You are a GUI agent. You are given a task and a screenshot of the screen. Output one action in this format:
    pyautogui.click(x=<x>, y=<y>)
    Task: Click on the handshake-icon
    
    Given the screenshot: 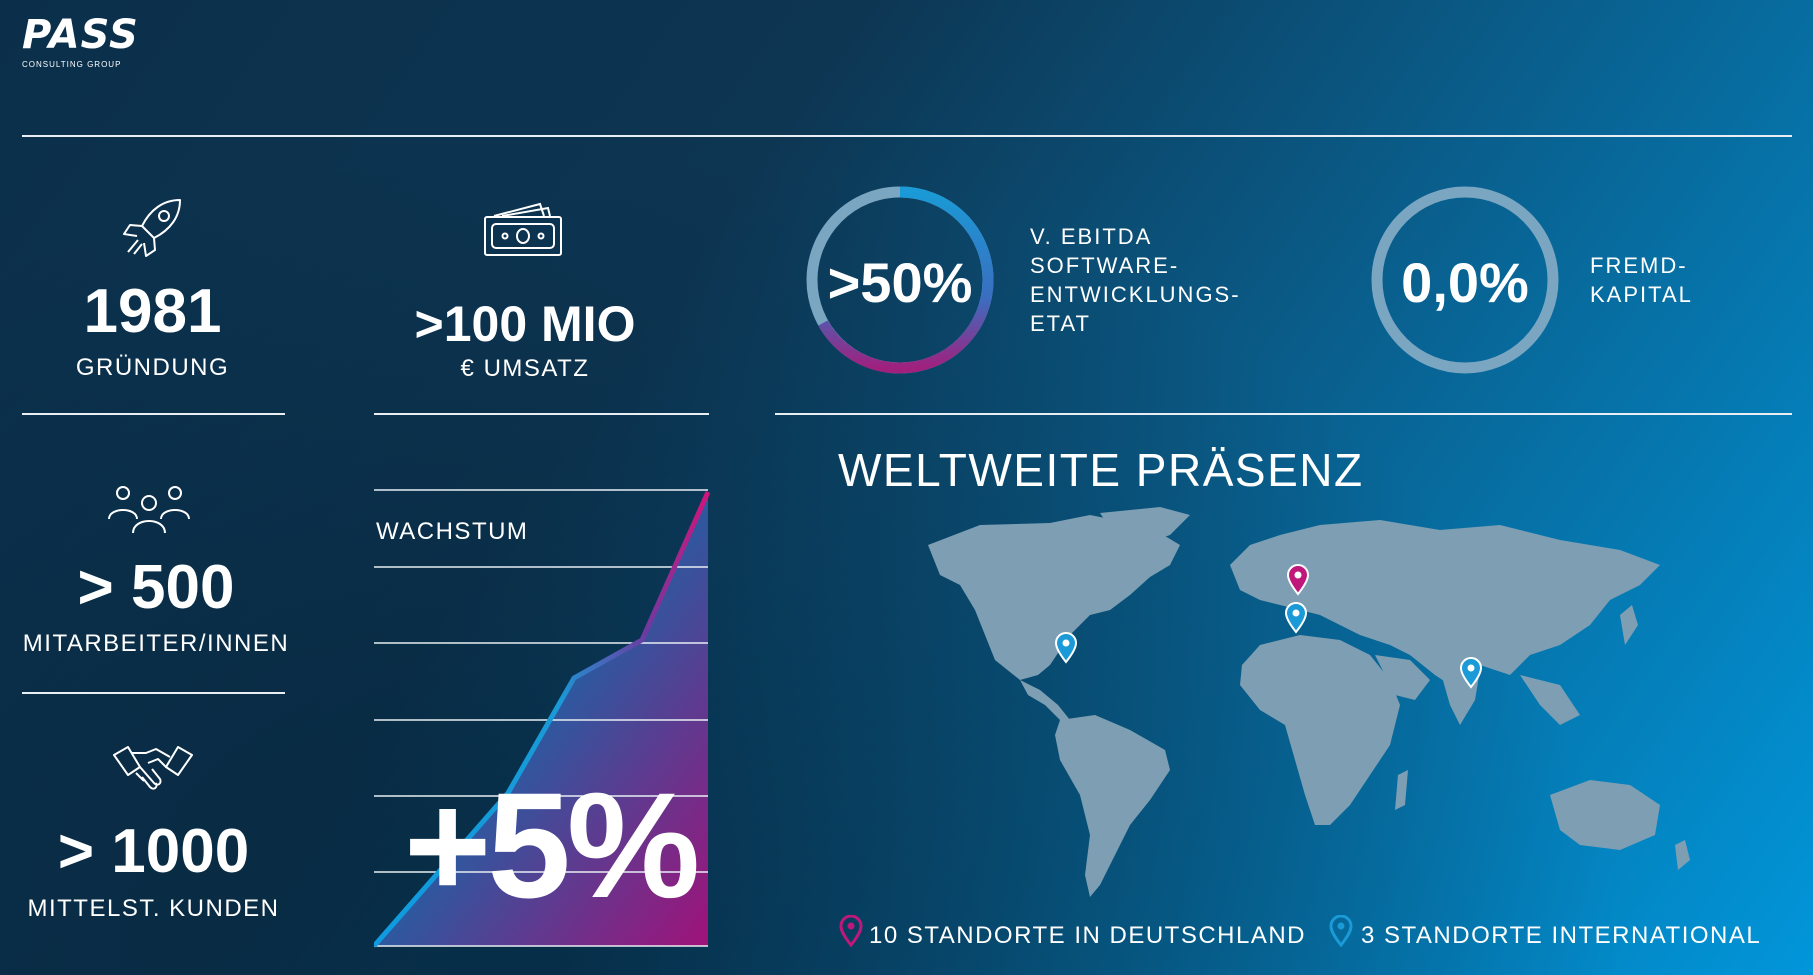 What is the action you would take?
    pyautogui.click(x=153, y=768)
    